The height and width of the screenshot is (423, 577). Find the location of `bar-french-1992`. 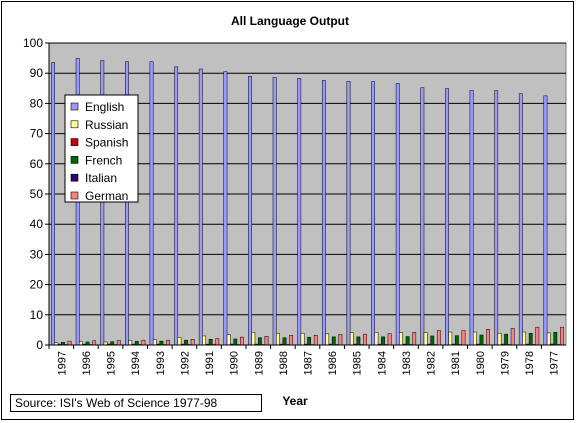

bar-french-1992 is located at coordinates (186, 342).